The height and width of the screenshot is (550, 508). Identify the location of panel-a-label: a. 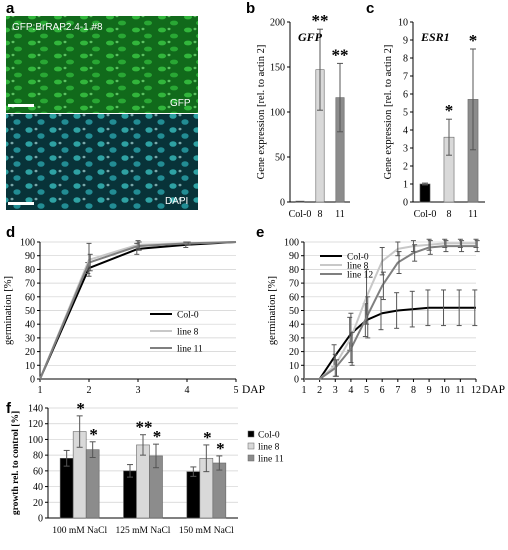
(10, 8).